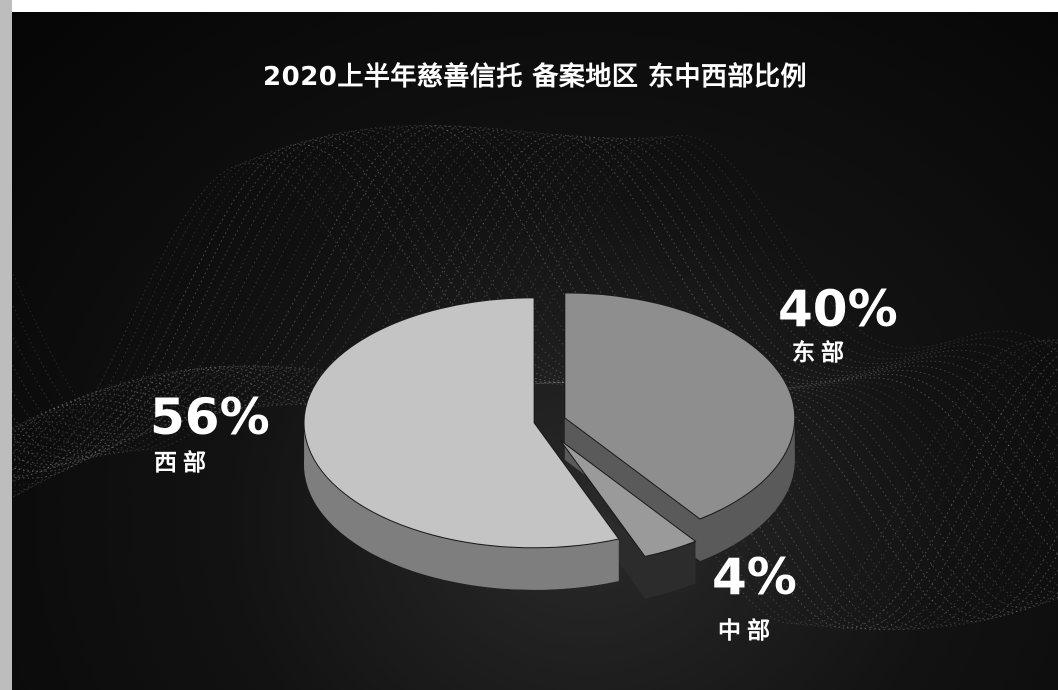  I want to click on left-border-strip, so click(6, 345).